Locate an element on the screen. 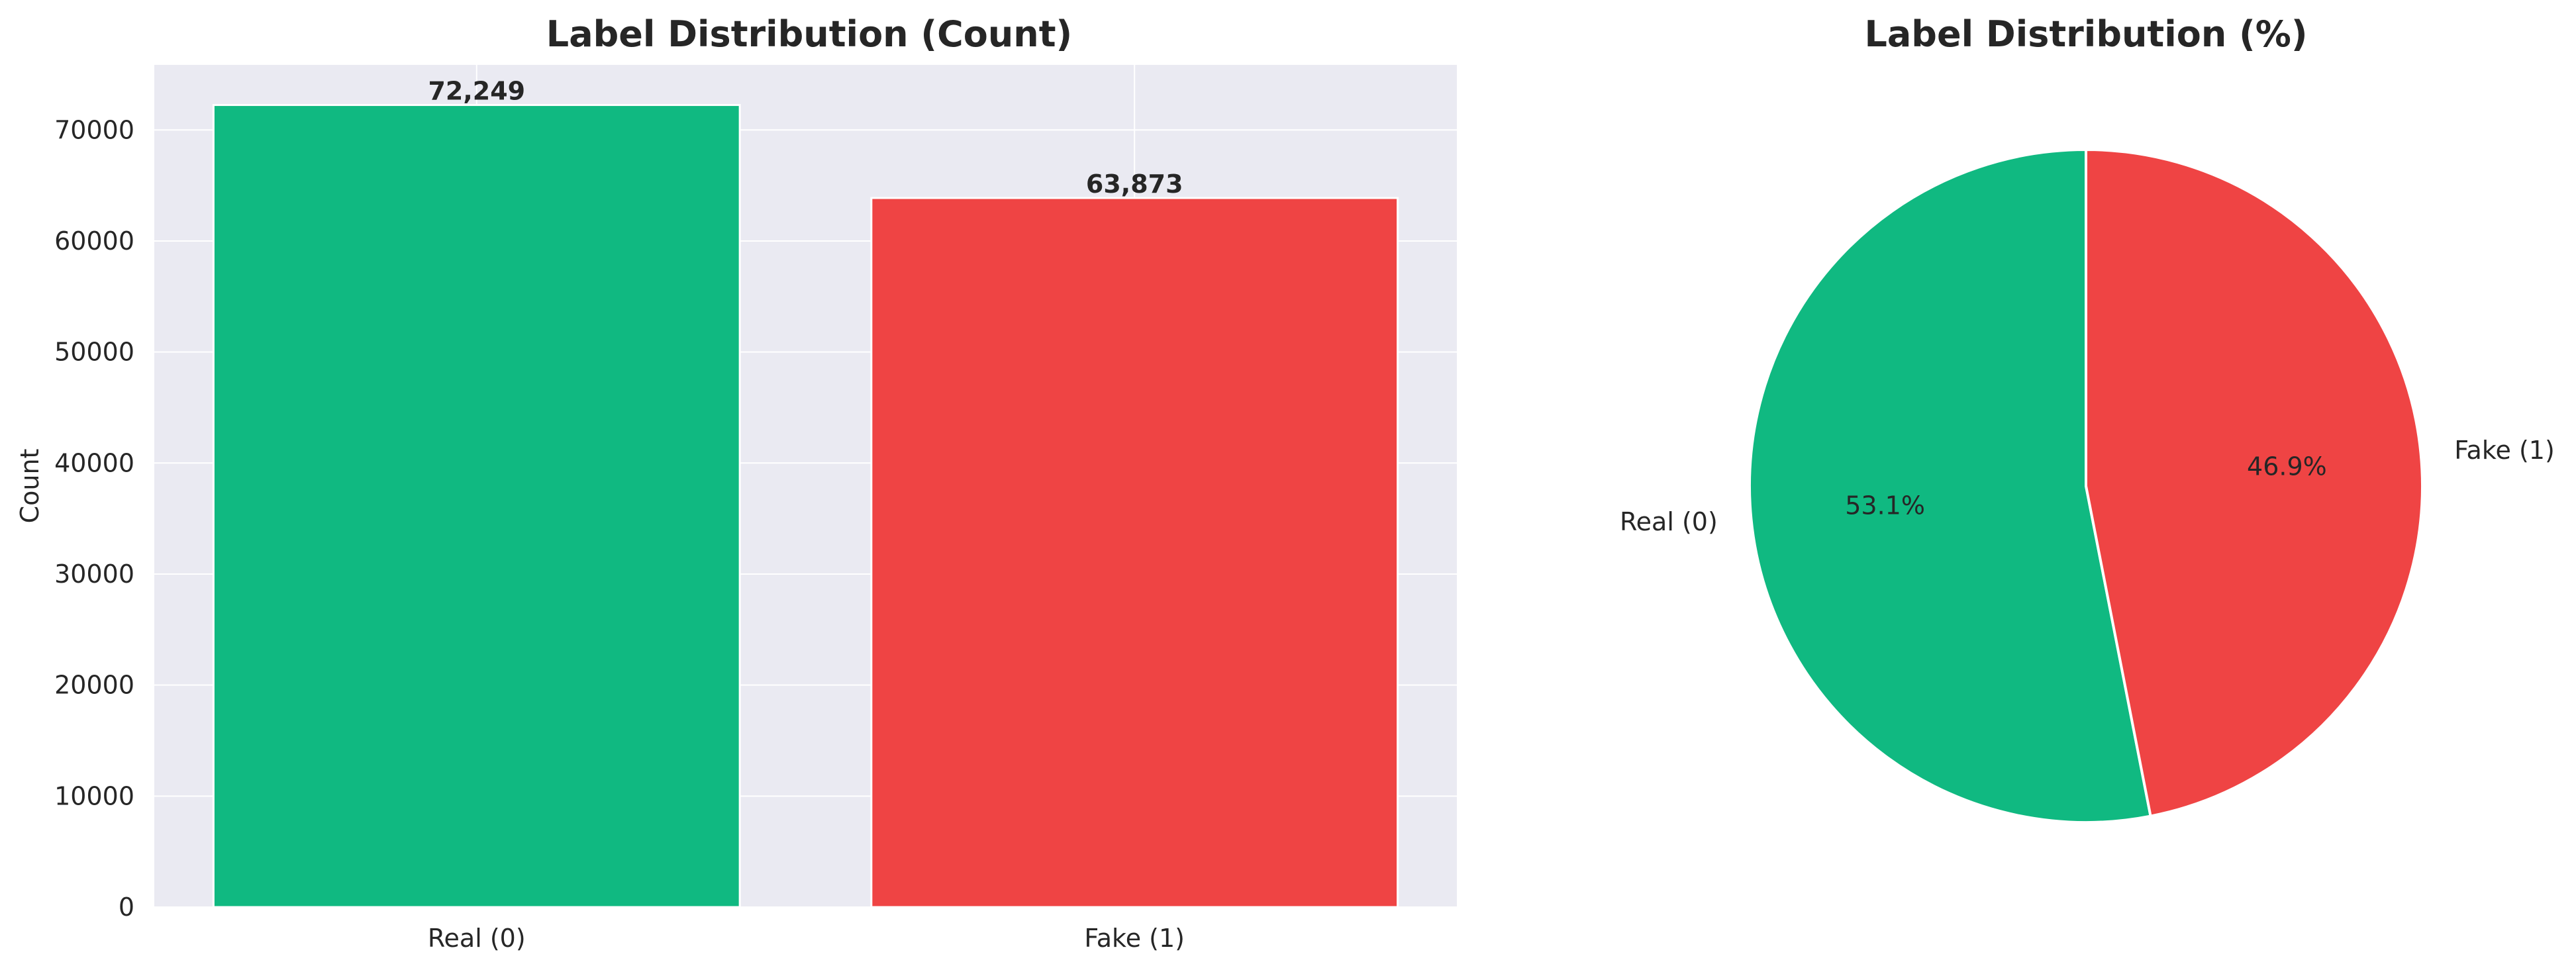 This screenshot has width=2576, height=972. bar-data-label-0: 72,249 is located at coordinates (476, 91).